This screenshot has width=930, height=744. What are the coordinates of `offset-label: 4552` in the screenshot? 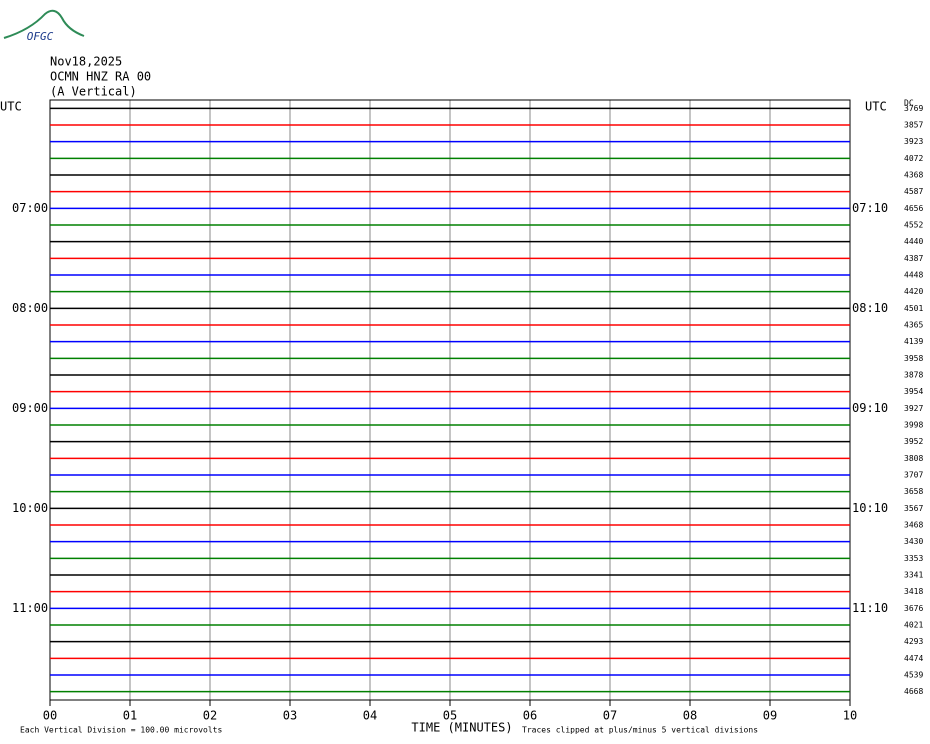 It's located at (913, 225).